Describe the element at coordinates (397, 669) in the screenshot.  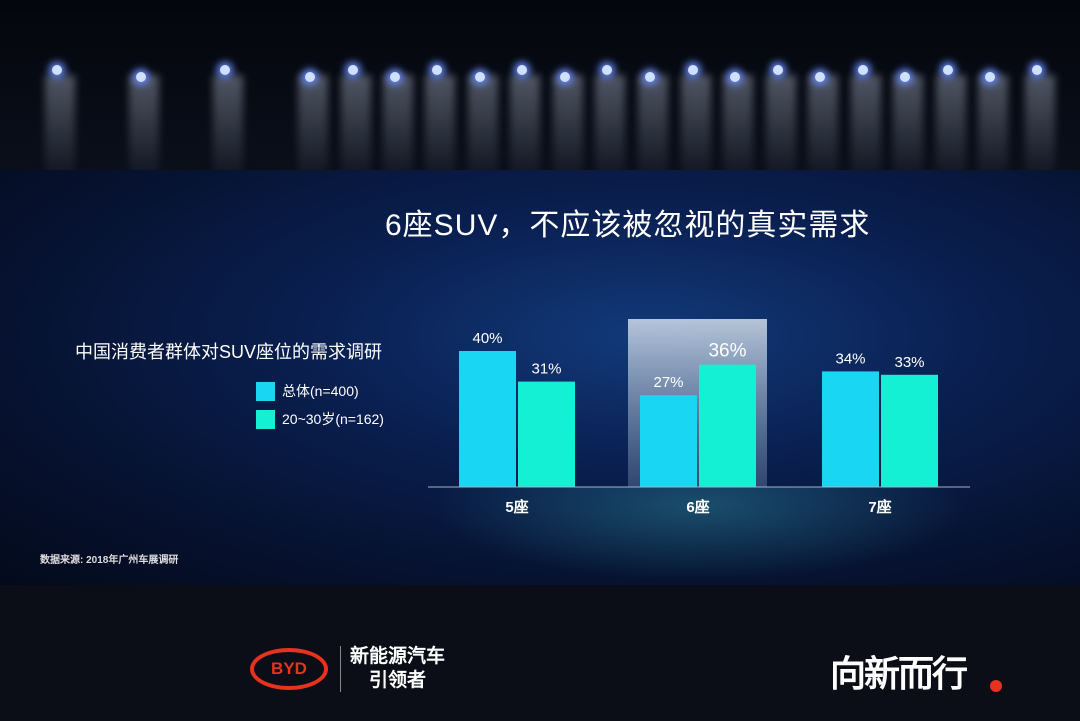
I see `slogan: 新能源汽车 引领者` at that location.